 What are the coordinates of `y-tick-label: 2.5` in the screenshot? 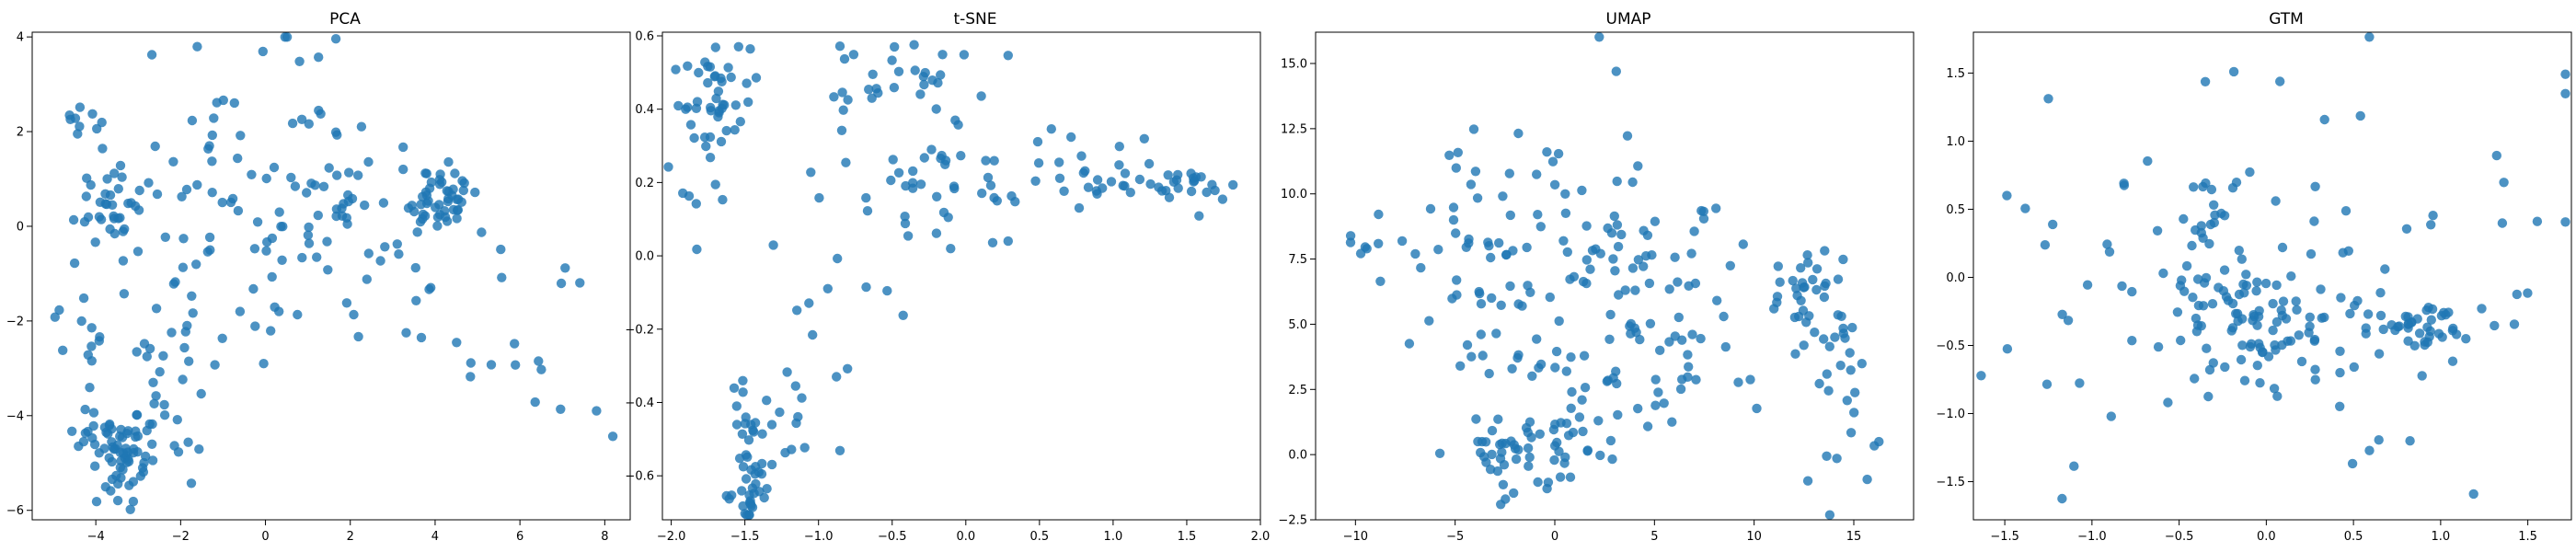 It's located at (1297, 390).